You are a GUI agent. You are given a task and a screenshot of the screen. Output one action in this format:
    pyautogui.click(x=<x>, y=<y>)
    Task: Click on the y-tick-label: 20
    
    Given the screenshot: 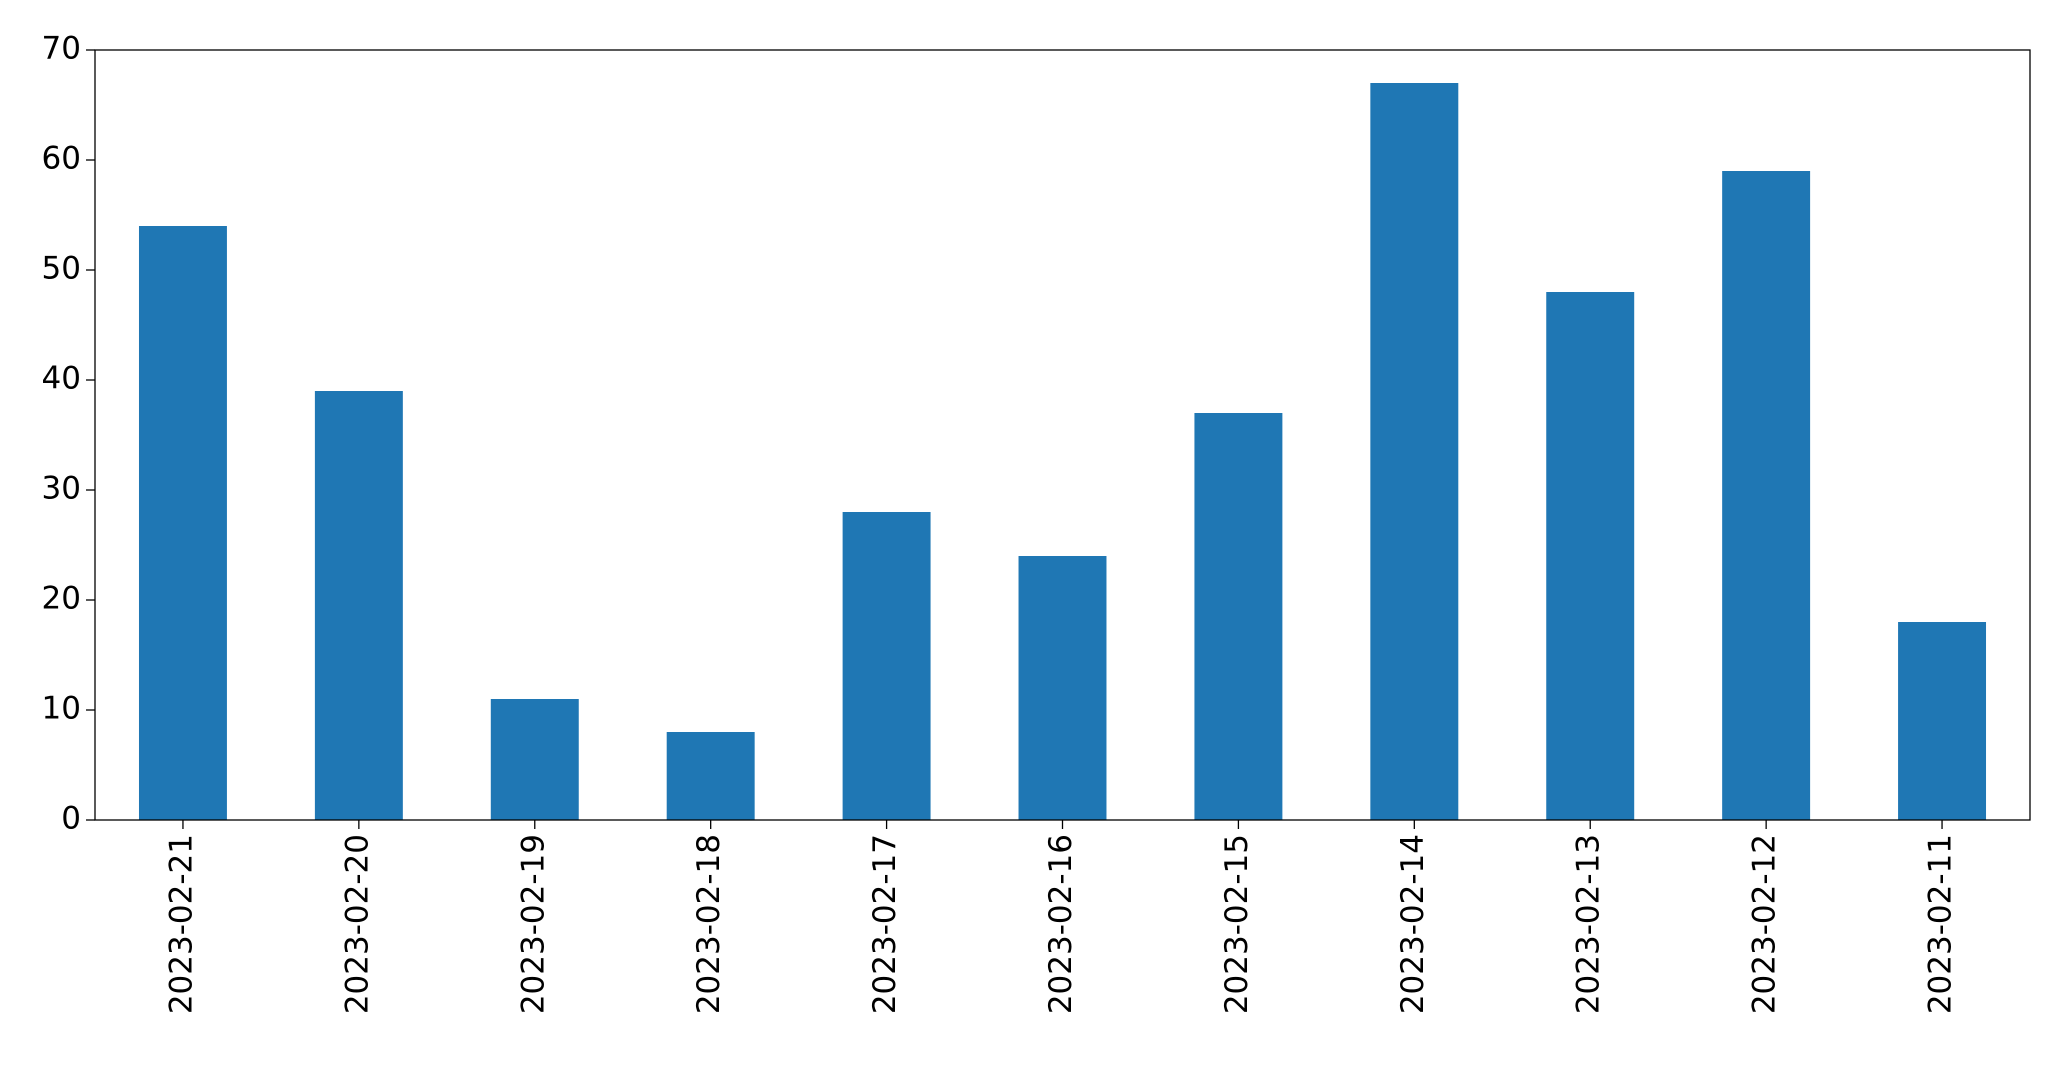 What is the action you would take?
    pyautogui.click(x=61, y=599)
    